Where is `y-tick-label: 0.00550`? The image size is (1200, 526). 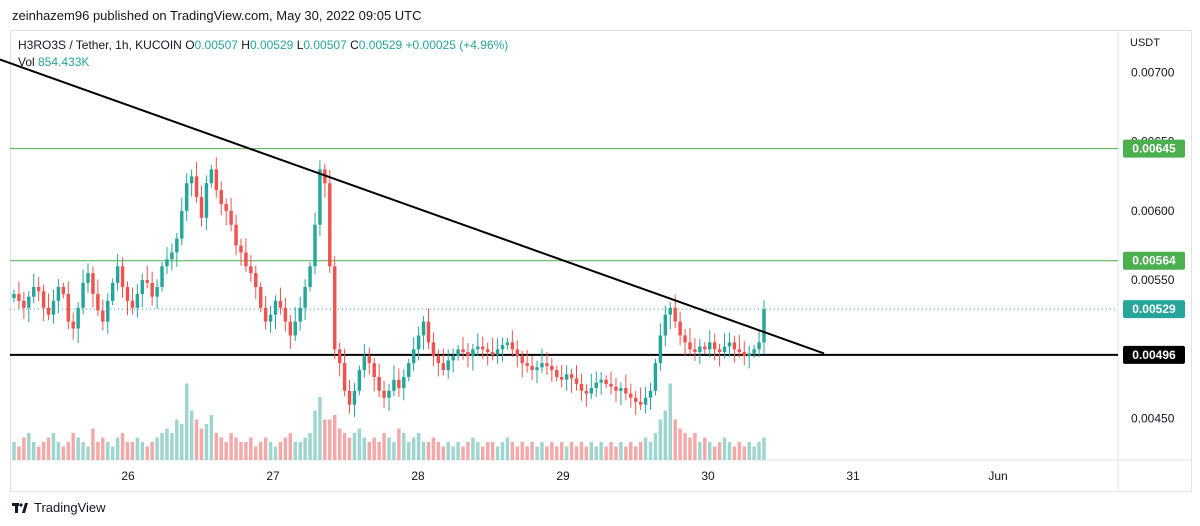 y-tick-label: 0.00550 is located at coordinates (1153, 280).